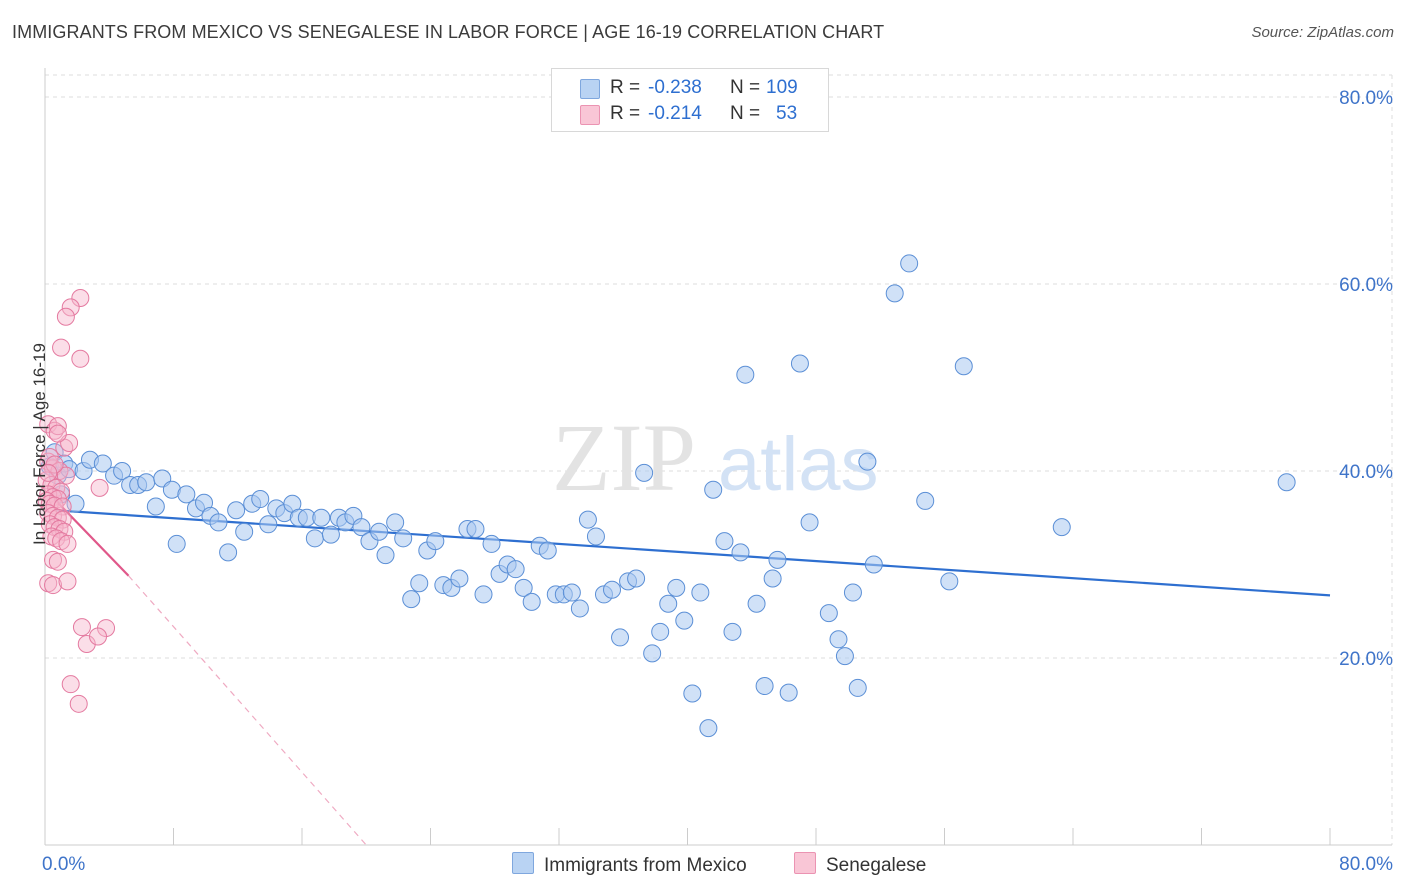 The width and height of the screenshot is (1406, 892). Describe the element at coordinates (690, 114) in the screenshot. I see `legend-row-senegalese: R = -0.214 N = 53` at that location.